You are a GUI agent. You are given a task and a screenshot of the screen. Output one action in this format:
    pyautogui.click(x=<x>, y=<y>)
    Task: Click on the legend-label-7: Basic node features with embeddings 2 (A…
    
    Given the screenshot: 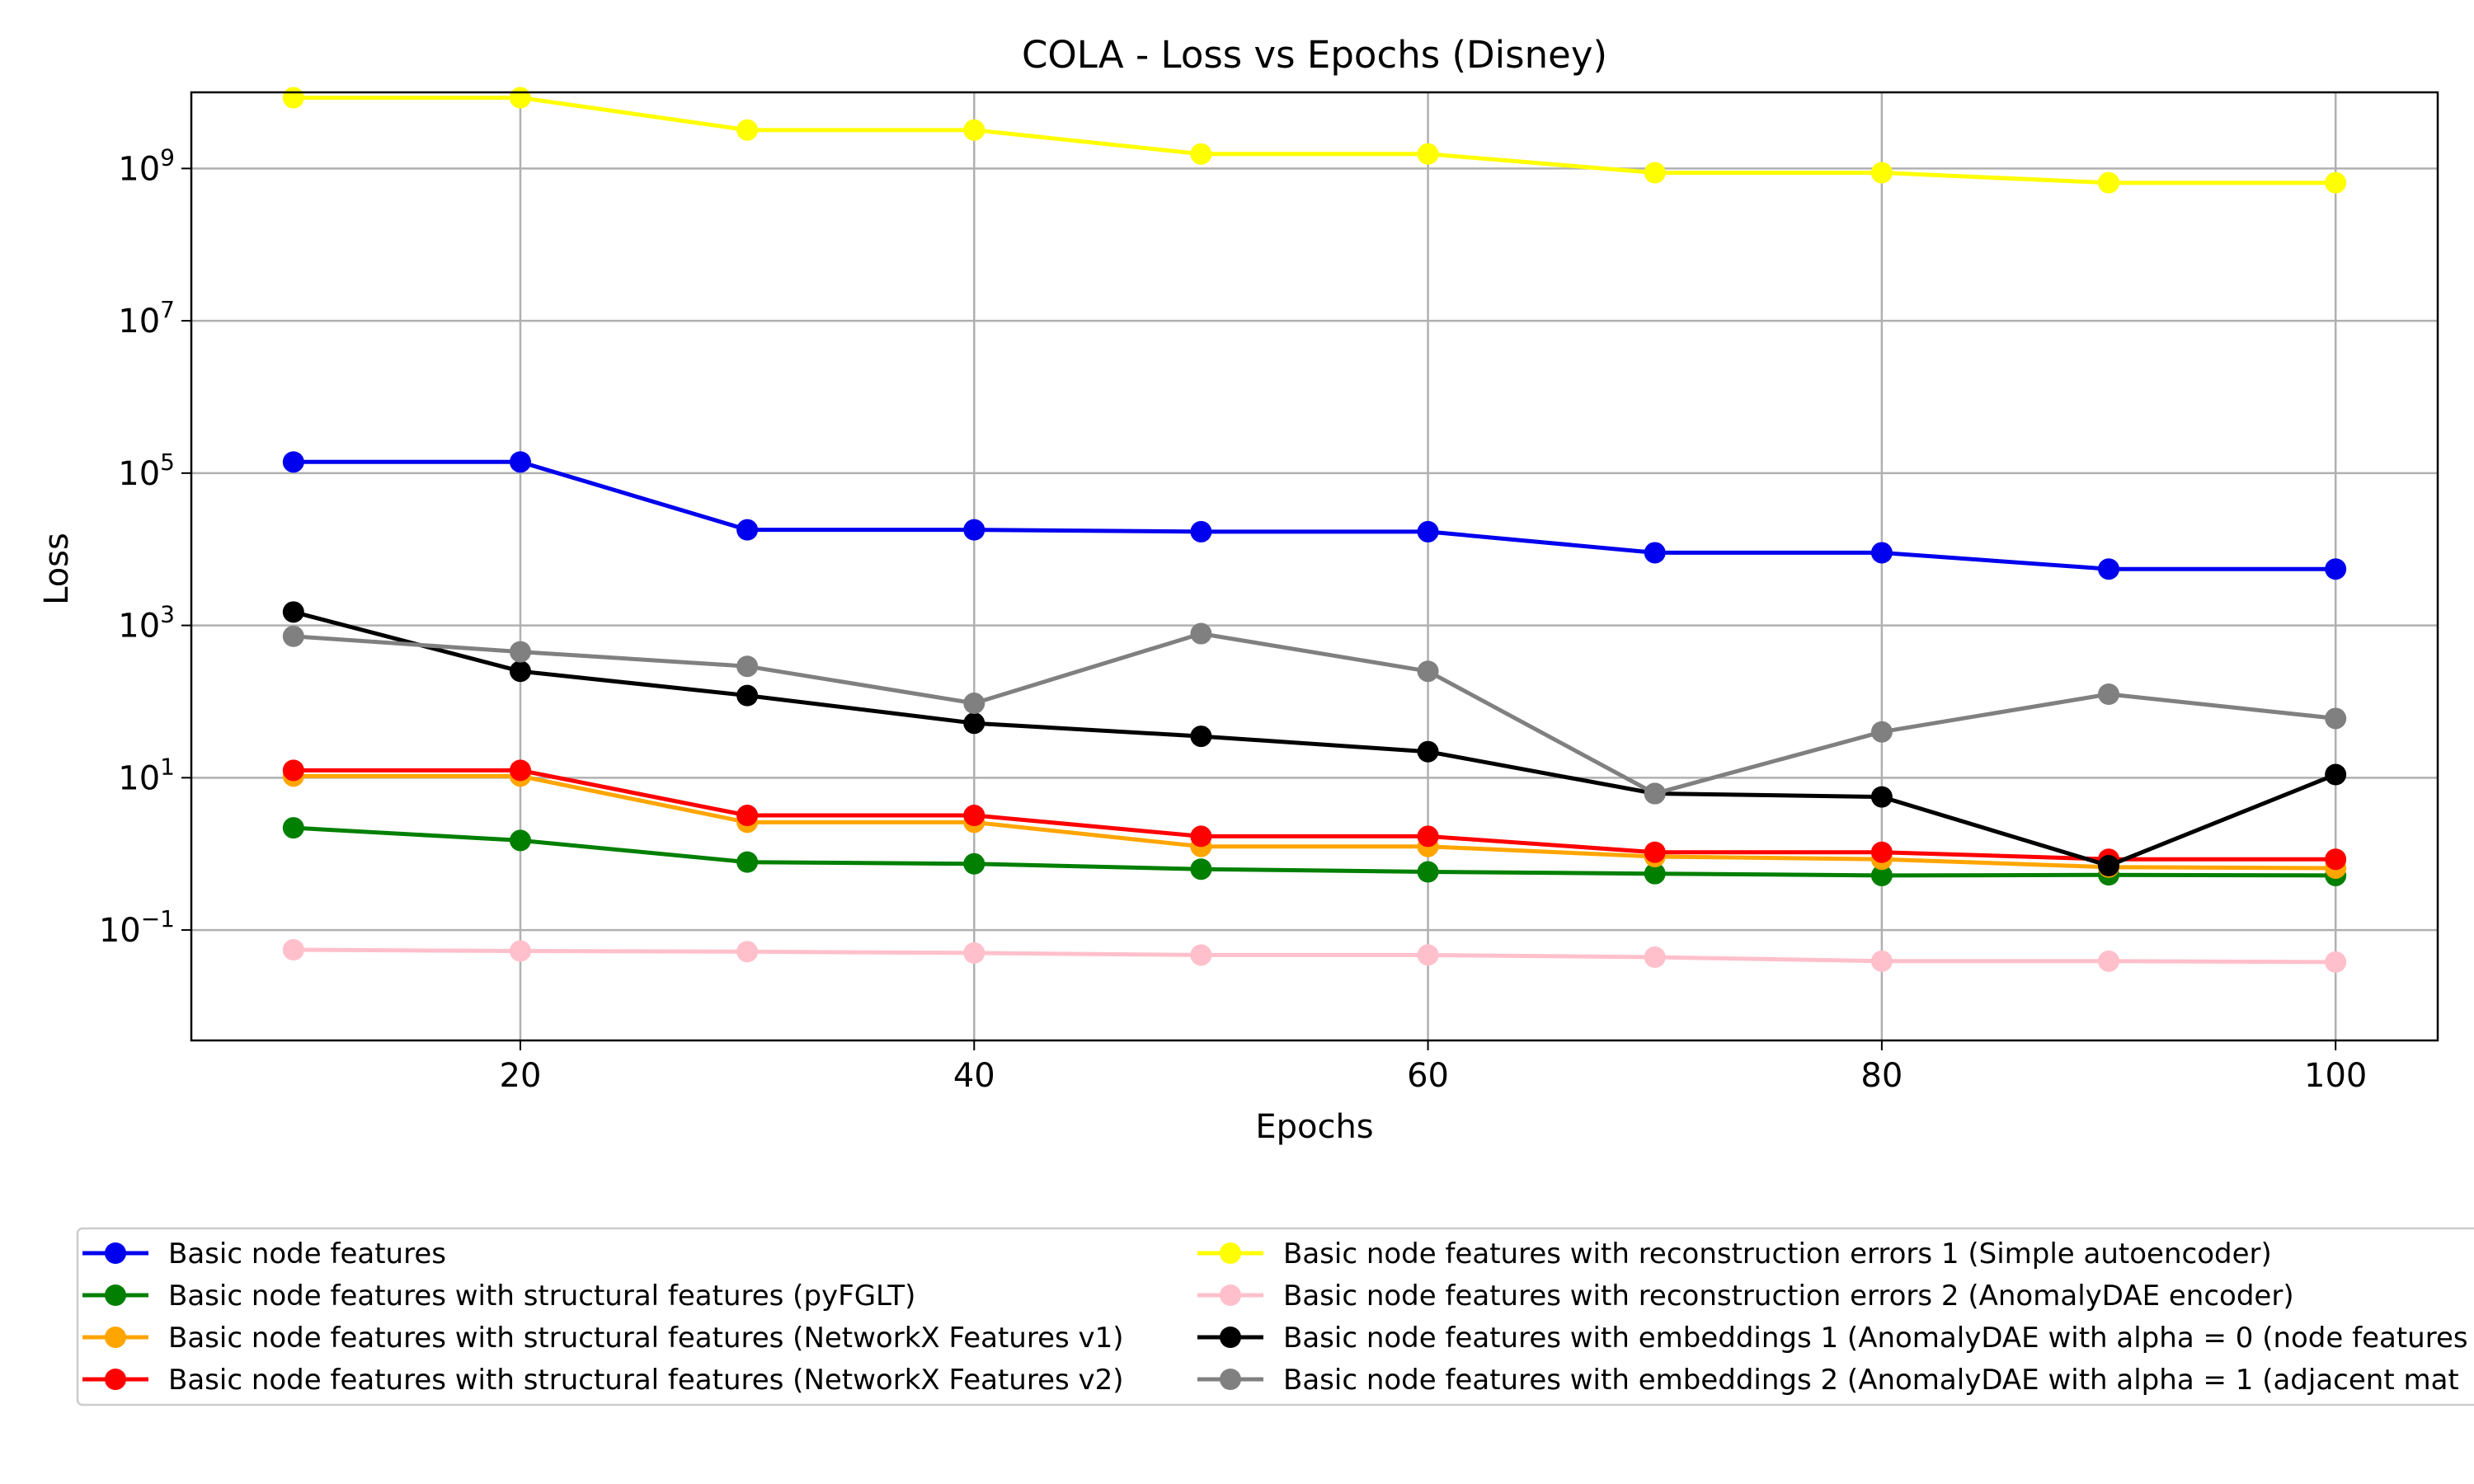 What is the action you would take?
    pyautogui.click(x=1871, y=1380)
    